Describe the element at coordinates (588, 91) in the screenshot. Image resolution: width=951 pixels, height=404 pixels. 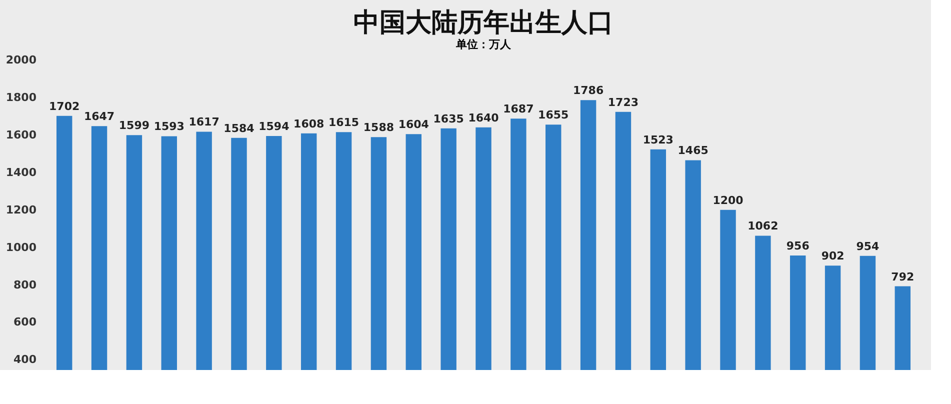
I see `data-label: 1786` at that location.